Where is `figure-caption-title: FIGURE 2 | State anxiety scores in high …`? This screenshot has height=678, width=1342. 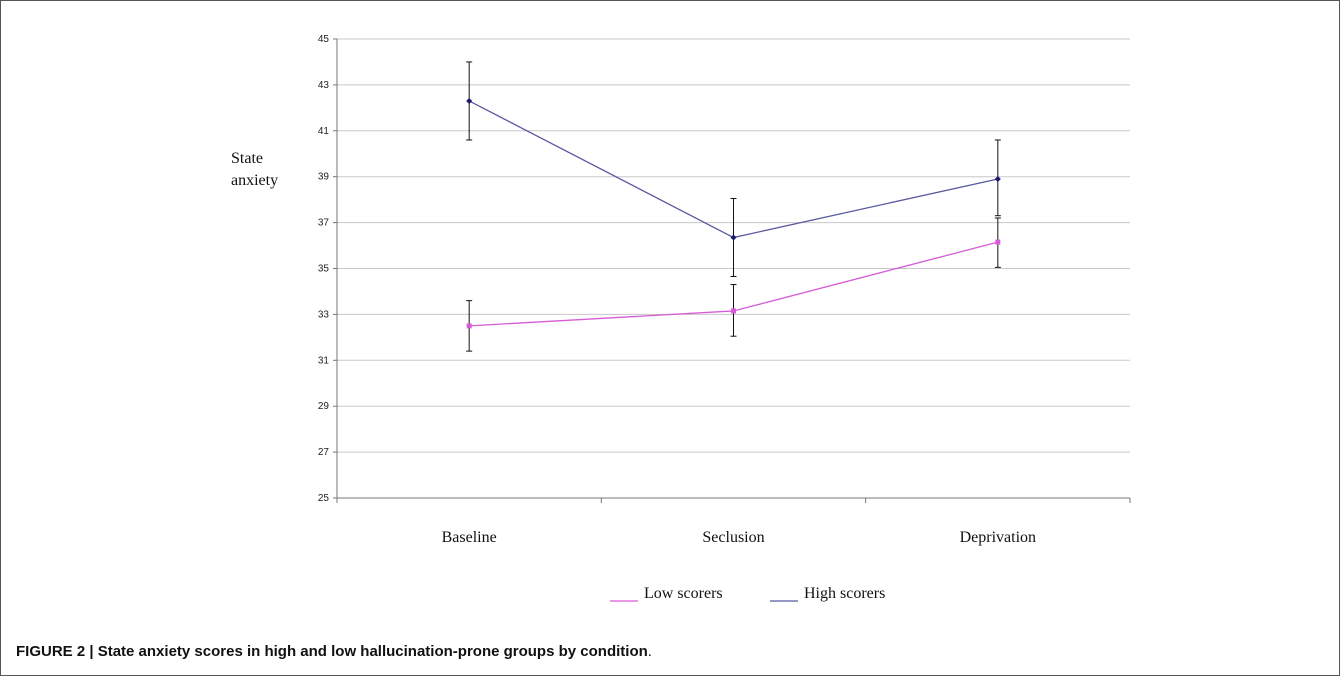 figure-caption-title: FIGURE 2 | State anxiety scores in high … is located at coordinates (332, 651).